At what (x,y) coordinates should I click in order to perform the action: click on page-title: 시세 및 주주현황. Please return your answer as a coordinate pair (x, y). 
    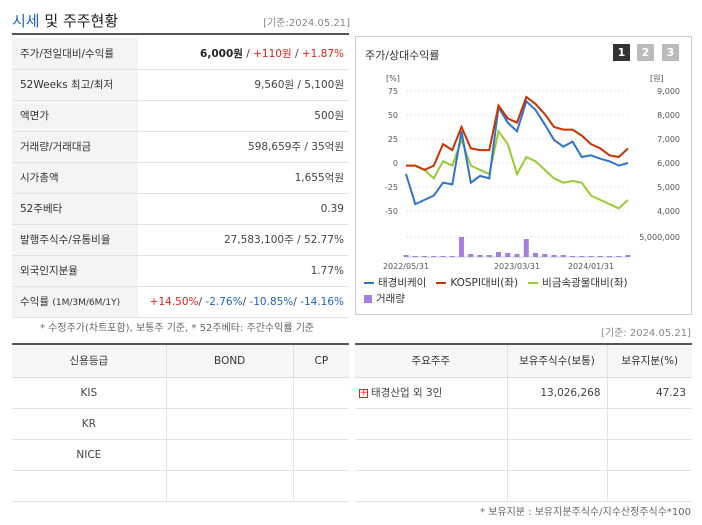
    Looking at the image, I should click on (65, 20).